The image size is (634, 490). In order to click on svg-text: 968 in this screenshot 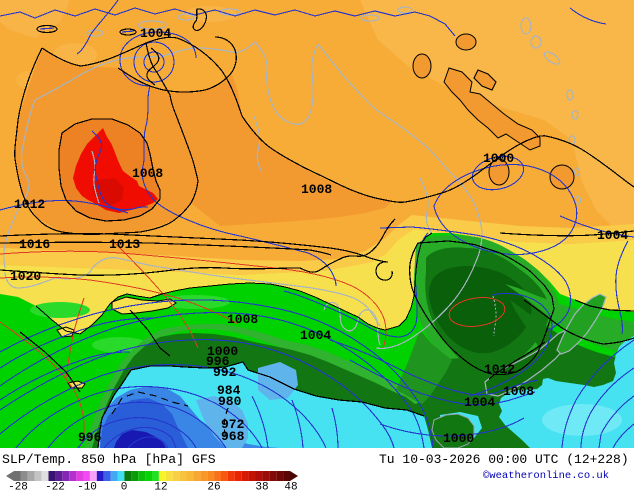, I will do `click(233, 436)`.